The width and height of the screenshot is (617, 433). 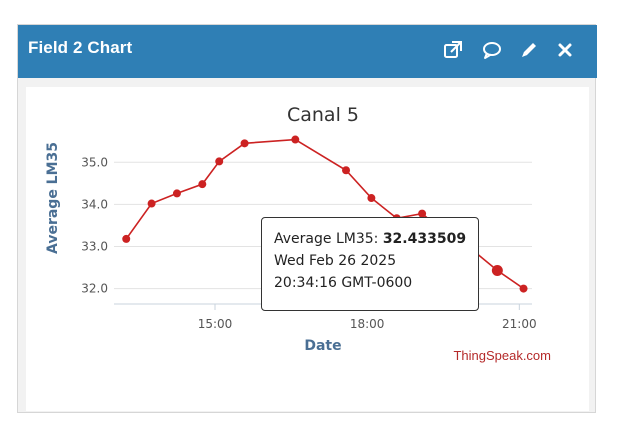 What do you see at coordinates (322, 346) in the screenshot?
I see `x-axis-title: Date` at bounding box center [322, 346].